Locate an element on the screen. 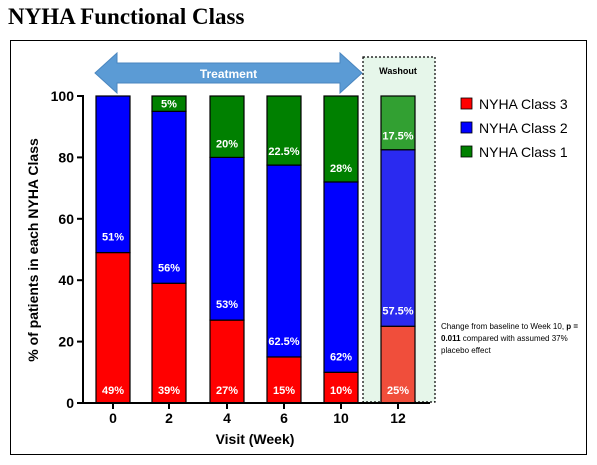 Image resolution: width=597 pixels, height=465 pixels. x-tick-label-2: 2 is located at coordinates (169, 418).